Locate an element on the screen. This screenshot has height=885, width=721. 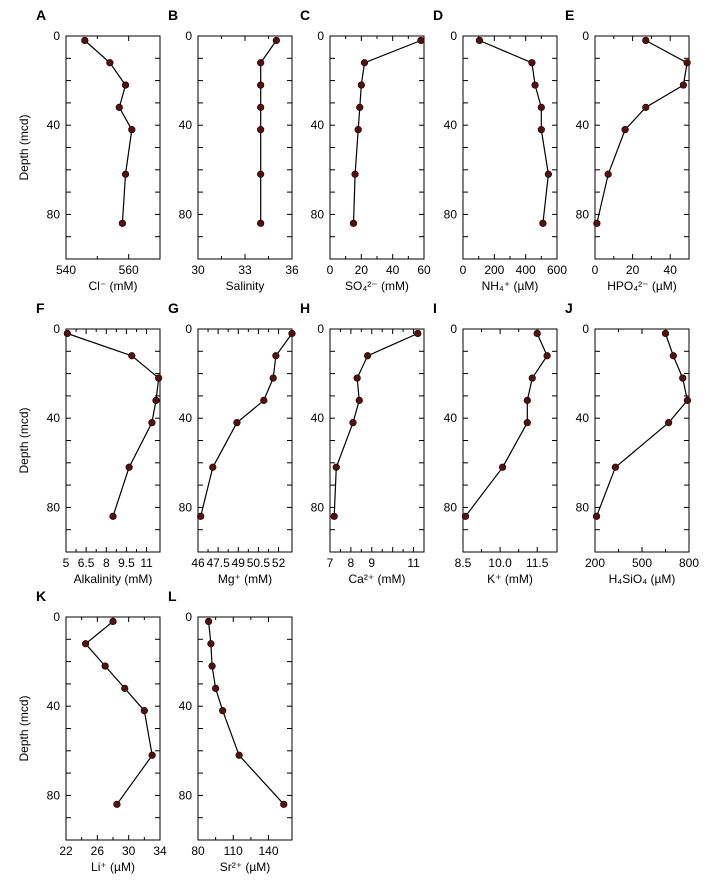
panel-letter: G is located at coordinates (173, 308).